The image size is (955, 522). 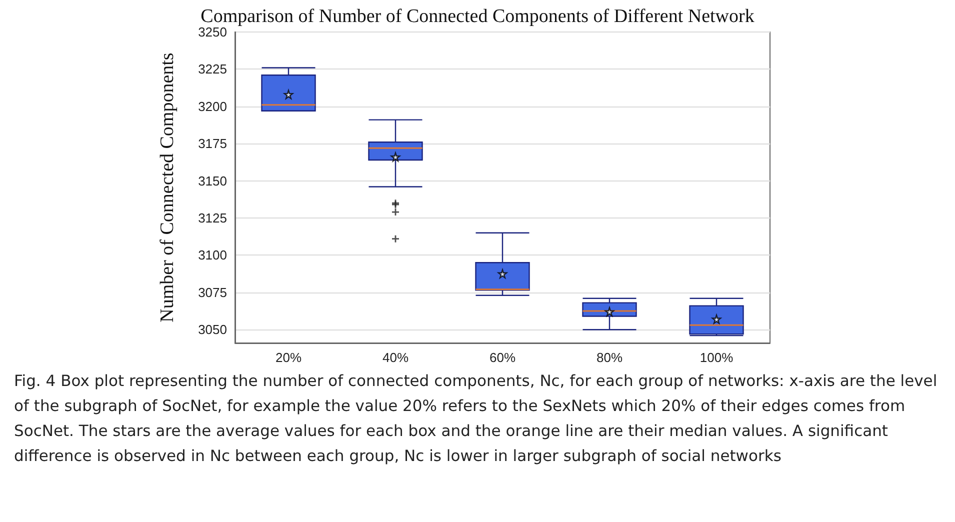 I want to click on y-axis-title: Number of Connected Components, so click(x=167, y=187).